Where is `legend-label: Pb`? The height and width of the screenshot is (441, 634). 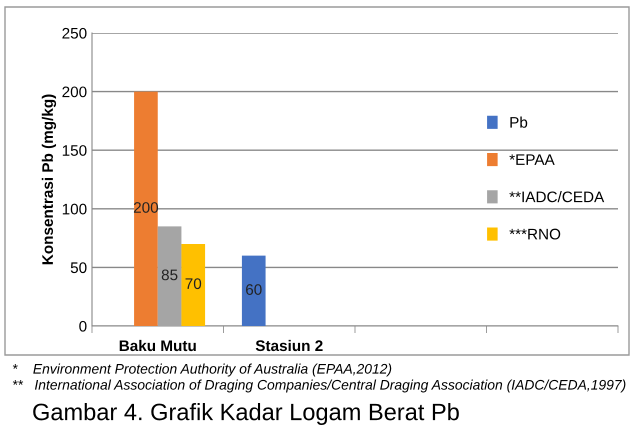
legend-label: Pb is located at coordinates (519, 122).